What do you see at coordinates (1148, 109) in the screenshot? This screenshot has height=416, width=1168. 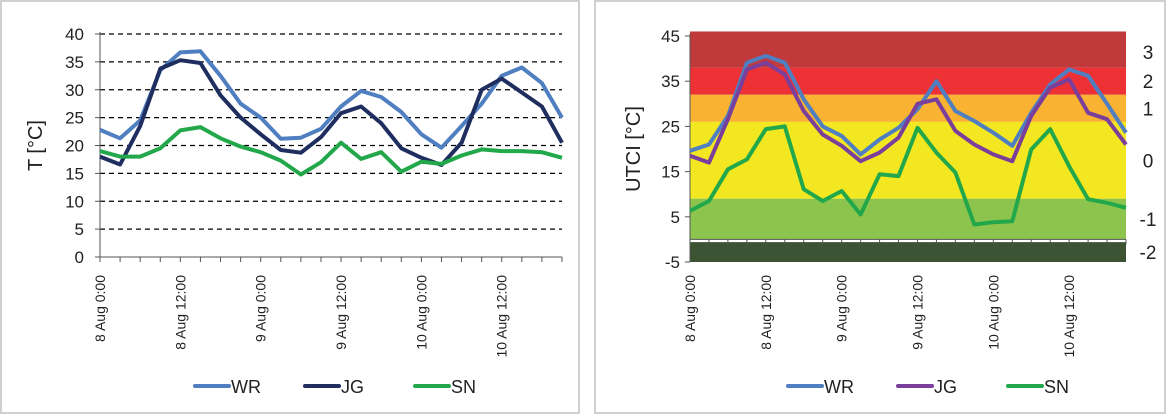 I see `secondary-axis-label: 1` at bounding box center [1148, 109].